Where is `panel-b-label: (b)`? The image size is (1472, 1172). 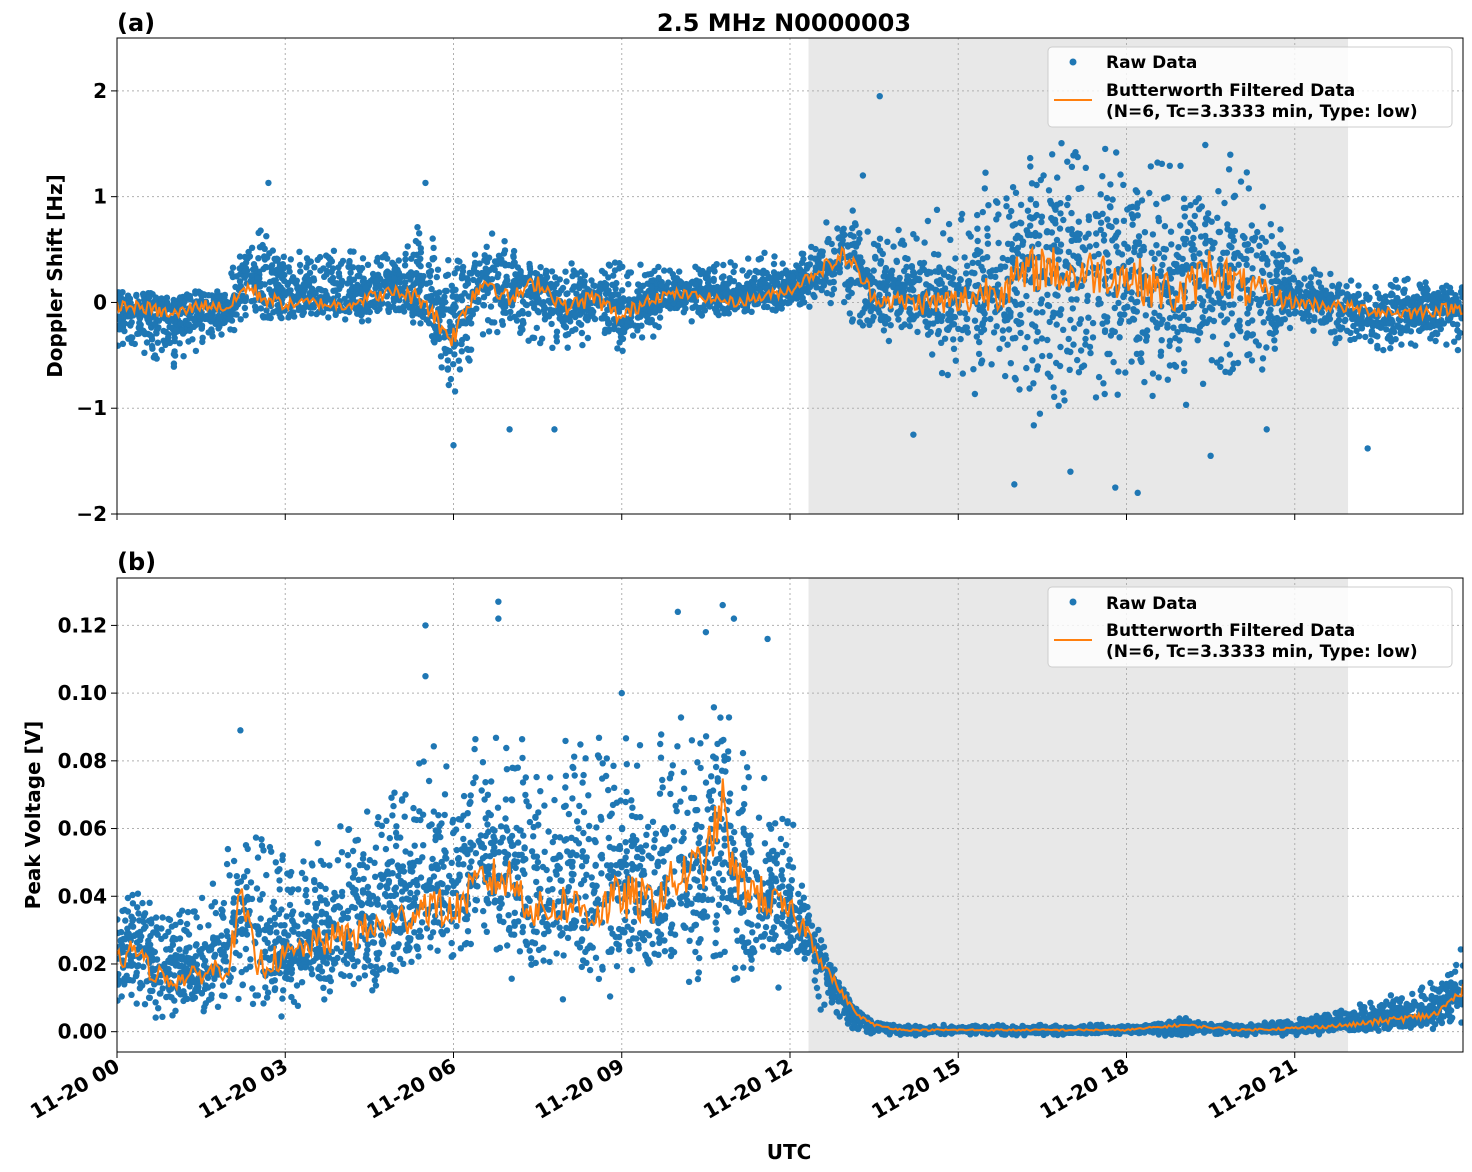 panel-b-label: (b) is located at coordinates (136, 562).